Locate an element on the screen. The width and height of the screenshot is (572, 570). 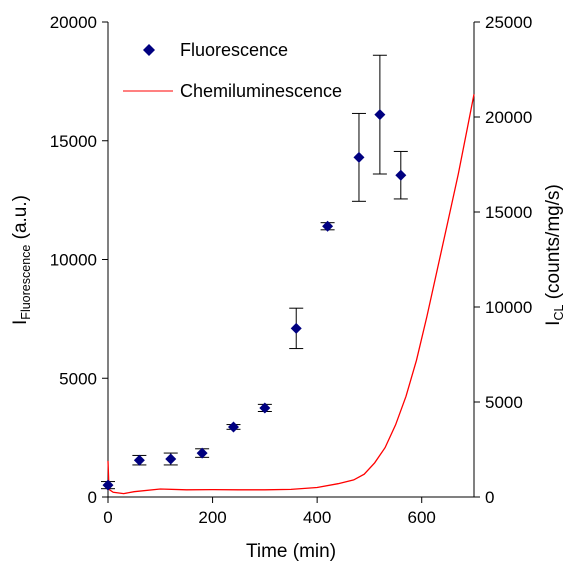
y-right-axis-title: ICL (counts/mg/s) is located at coordinates (554, 255).